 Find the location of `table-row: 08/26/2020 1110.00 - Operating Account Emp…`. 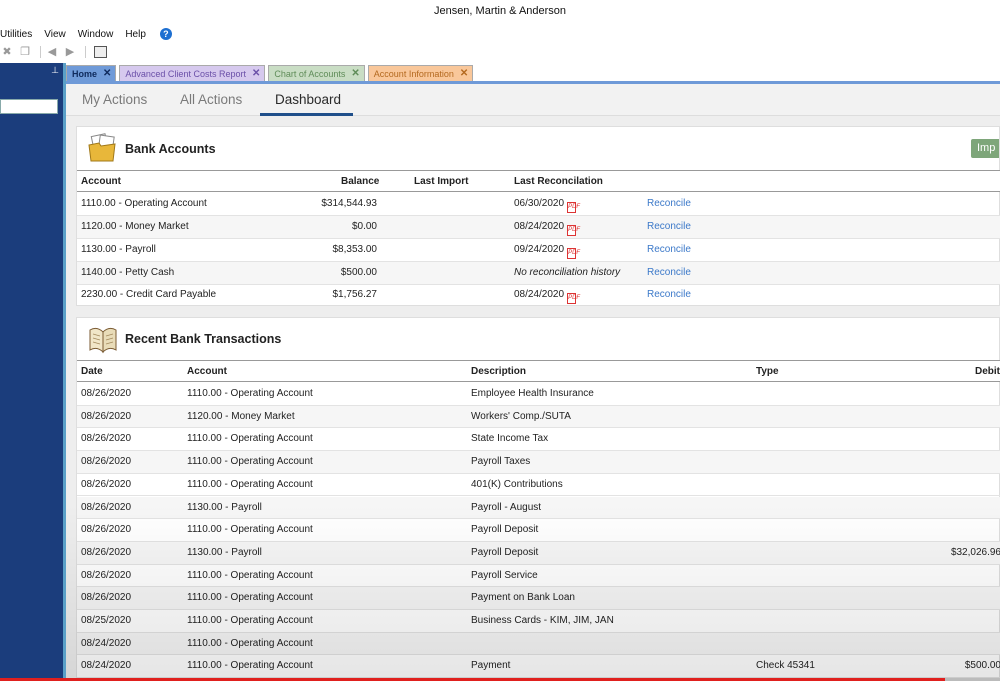

table-row: 08/26/2020 1110.00 - Operating Account Emp… is located at coordinates (538, 394).